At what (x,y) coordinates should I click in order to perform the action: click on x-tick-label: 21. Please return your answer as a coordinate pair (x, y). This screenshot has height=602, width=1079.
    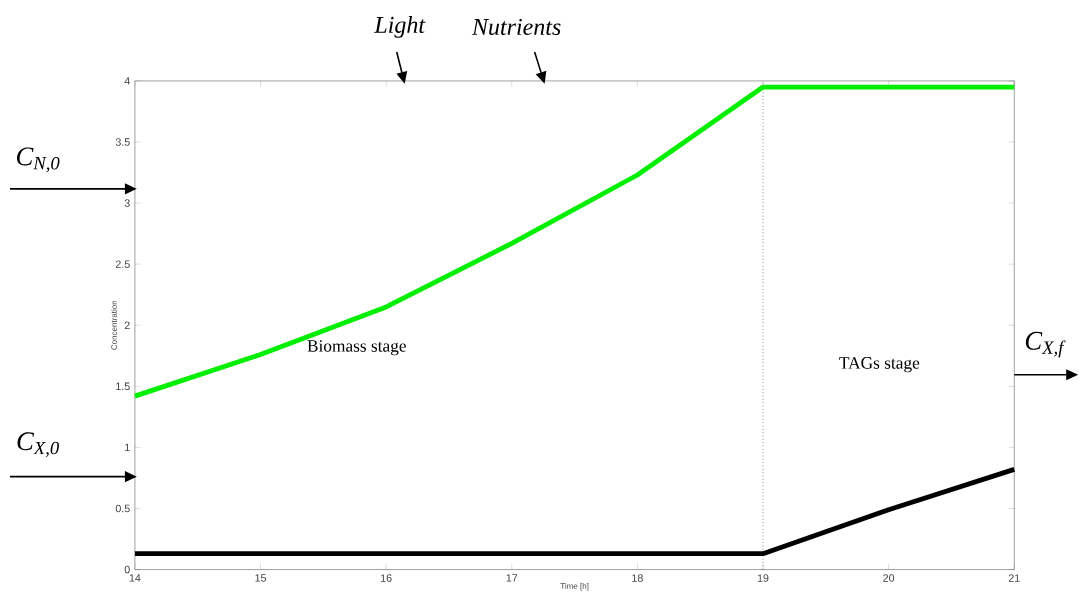
    Looking at the image, I should click on (1014, 578).